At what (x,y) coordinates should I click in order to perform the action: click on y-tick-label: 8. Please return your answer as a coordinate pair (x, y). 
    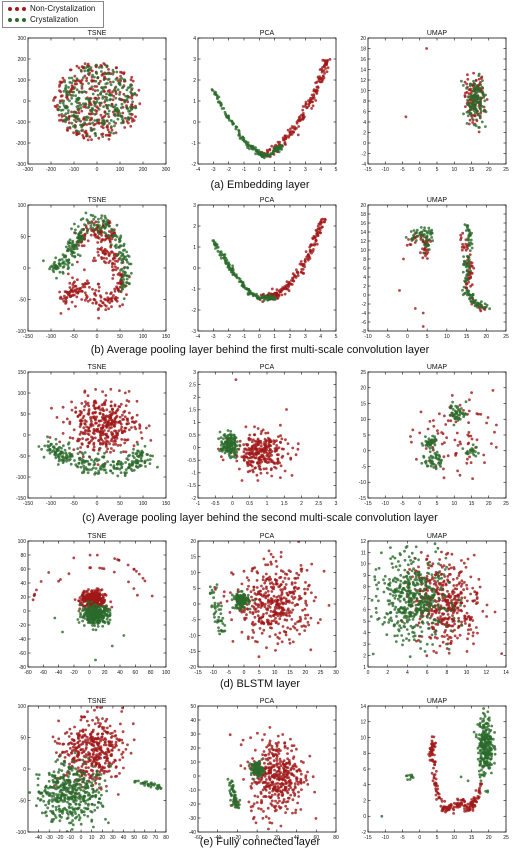
    Looking at the image, I should click on (364, 102).